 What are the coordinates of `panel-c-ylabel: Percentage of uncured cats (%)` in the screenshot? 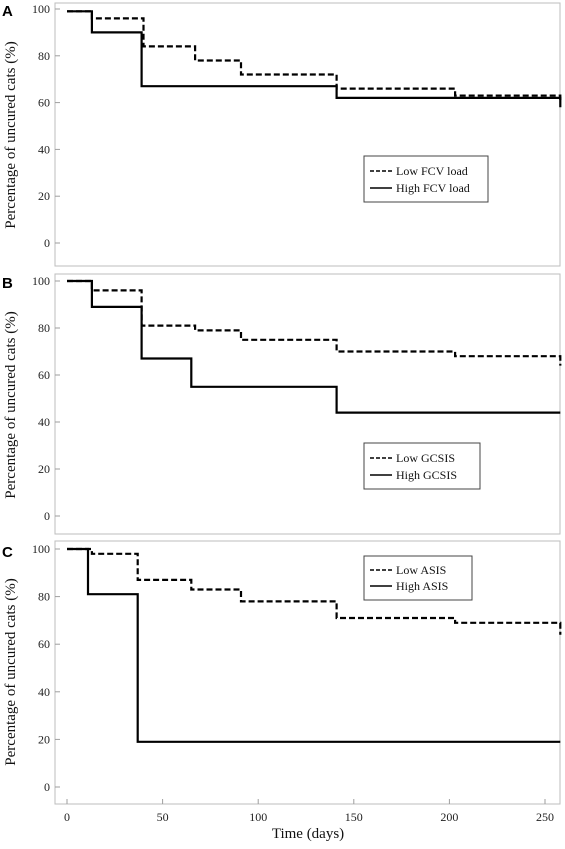 It's located at (11, 671).